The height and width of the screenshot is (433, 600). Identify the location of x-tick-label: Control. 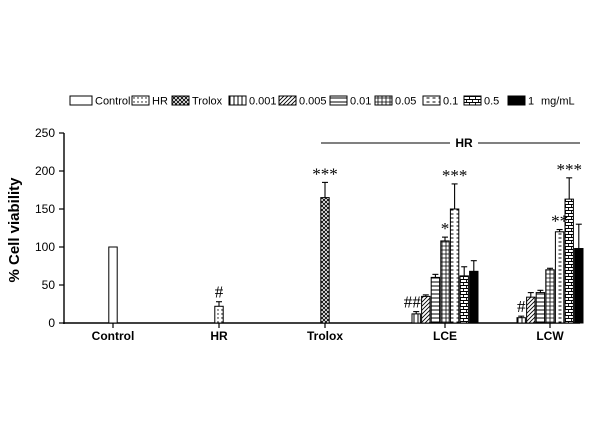
(113, 336).